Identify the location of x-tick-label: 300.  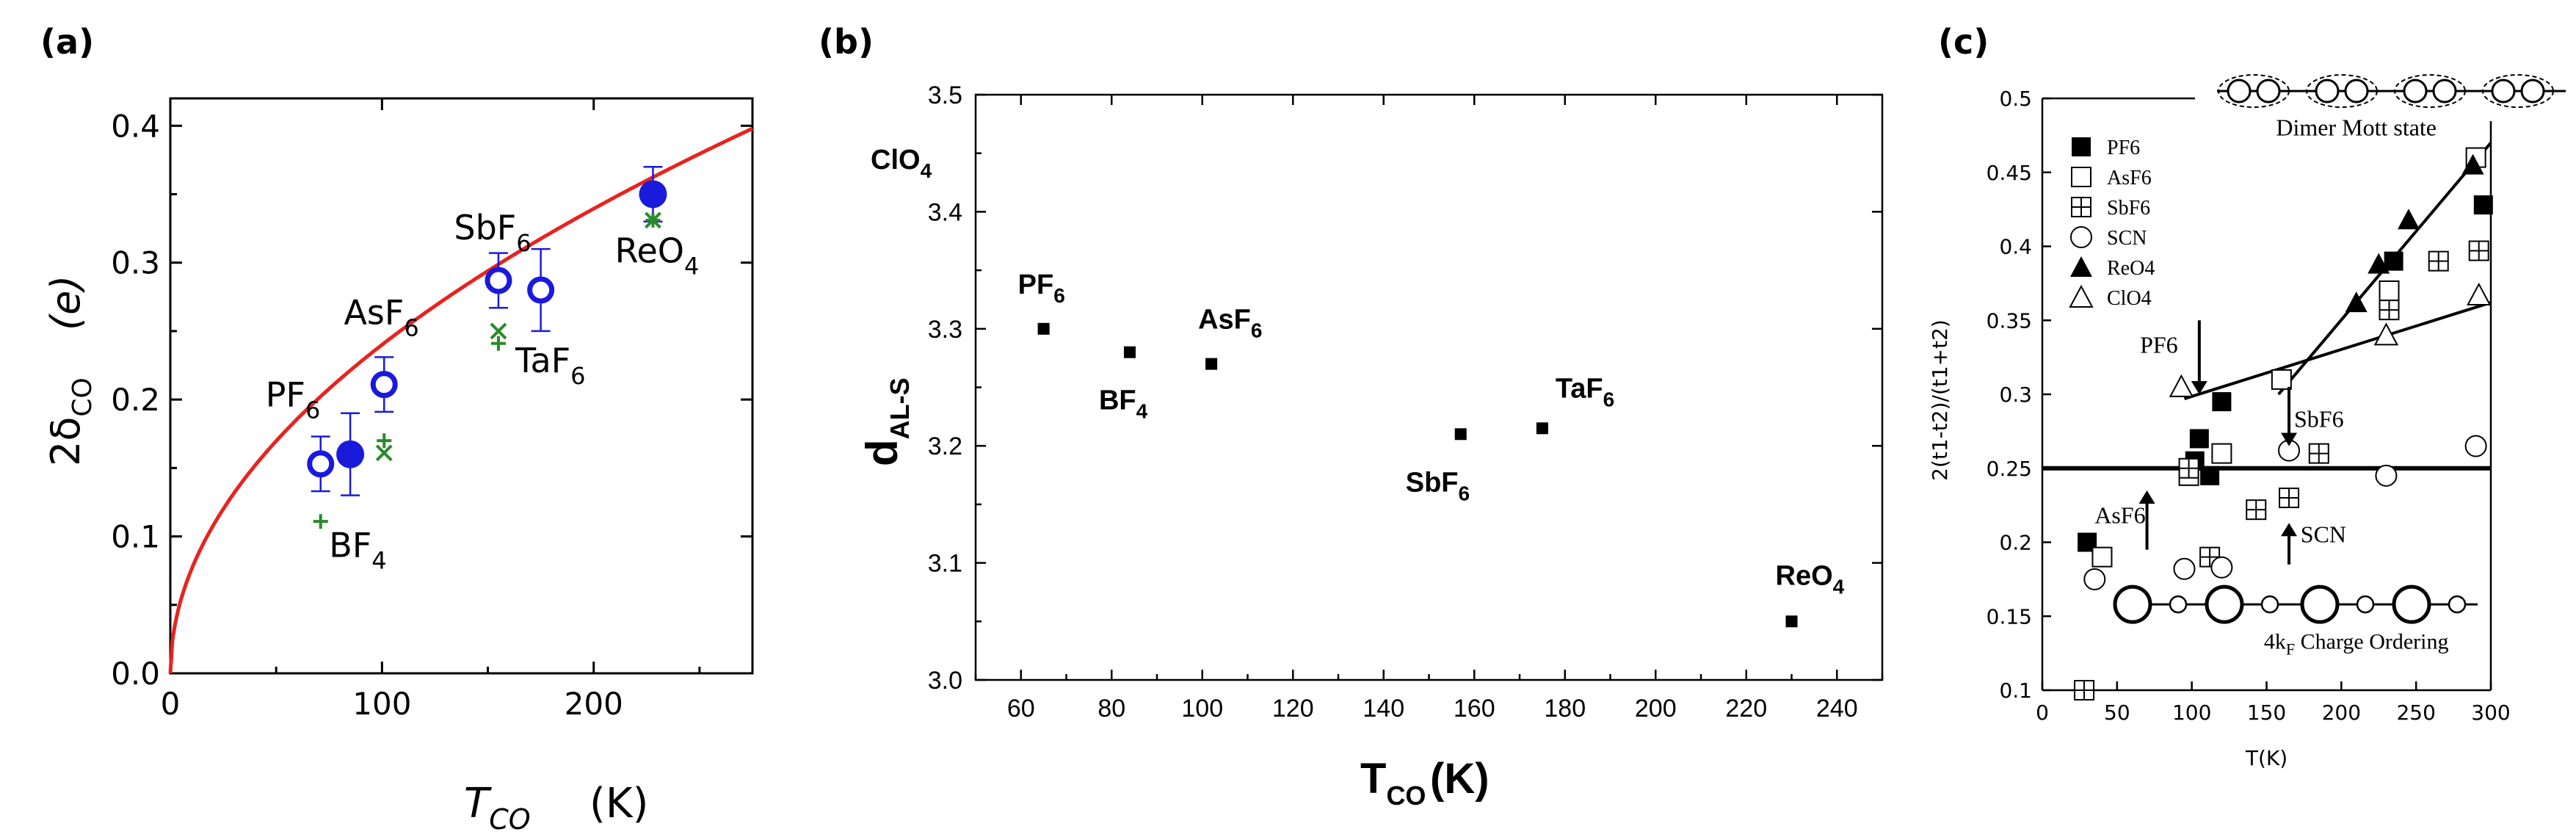
(2491, 712).